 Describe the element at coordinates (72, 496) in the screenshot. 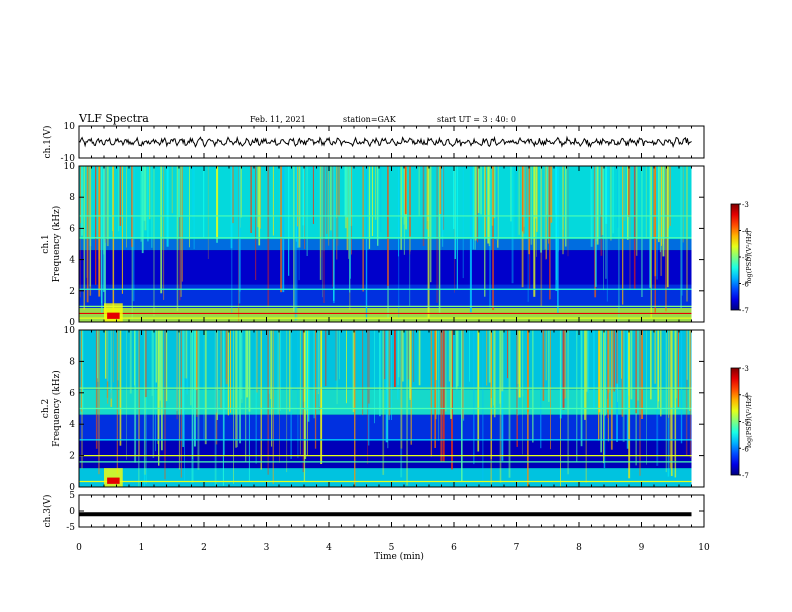

I see `y-tick-label: 5` at that location.